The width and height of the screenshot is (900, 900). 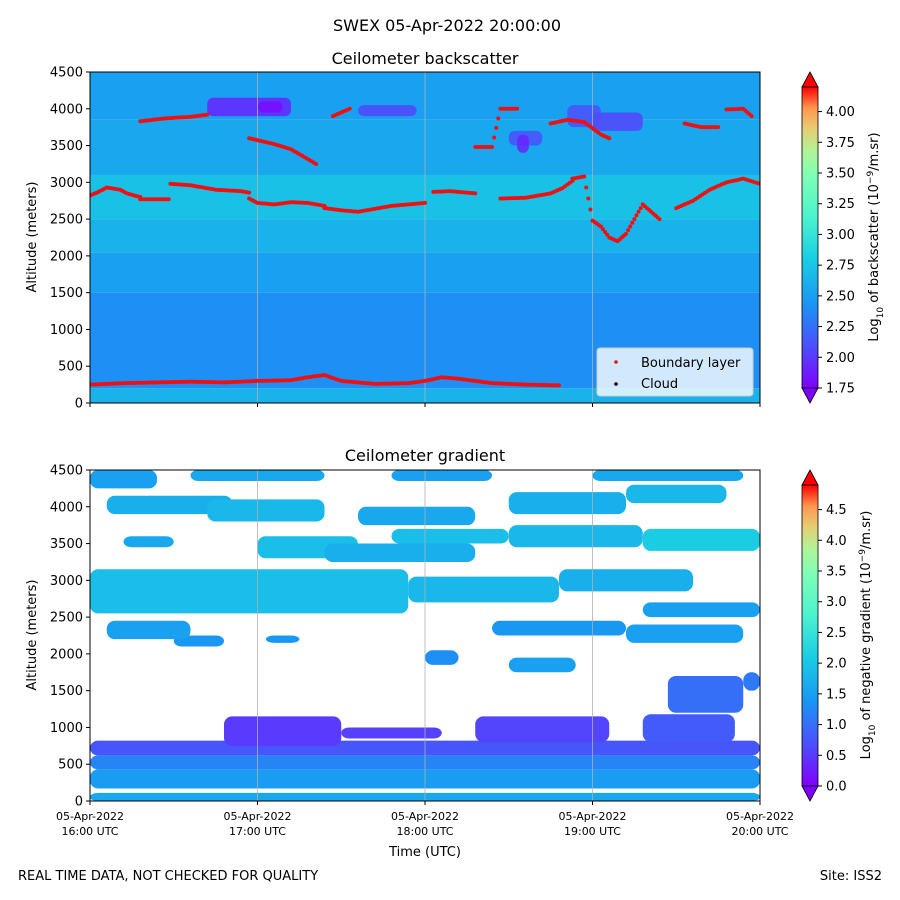 What do you see at coordinates (66, 544) in the screenshot?
I see `y-tick-label: 3500` at bounding box center [66, 544].